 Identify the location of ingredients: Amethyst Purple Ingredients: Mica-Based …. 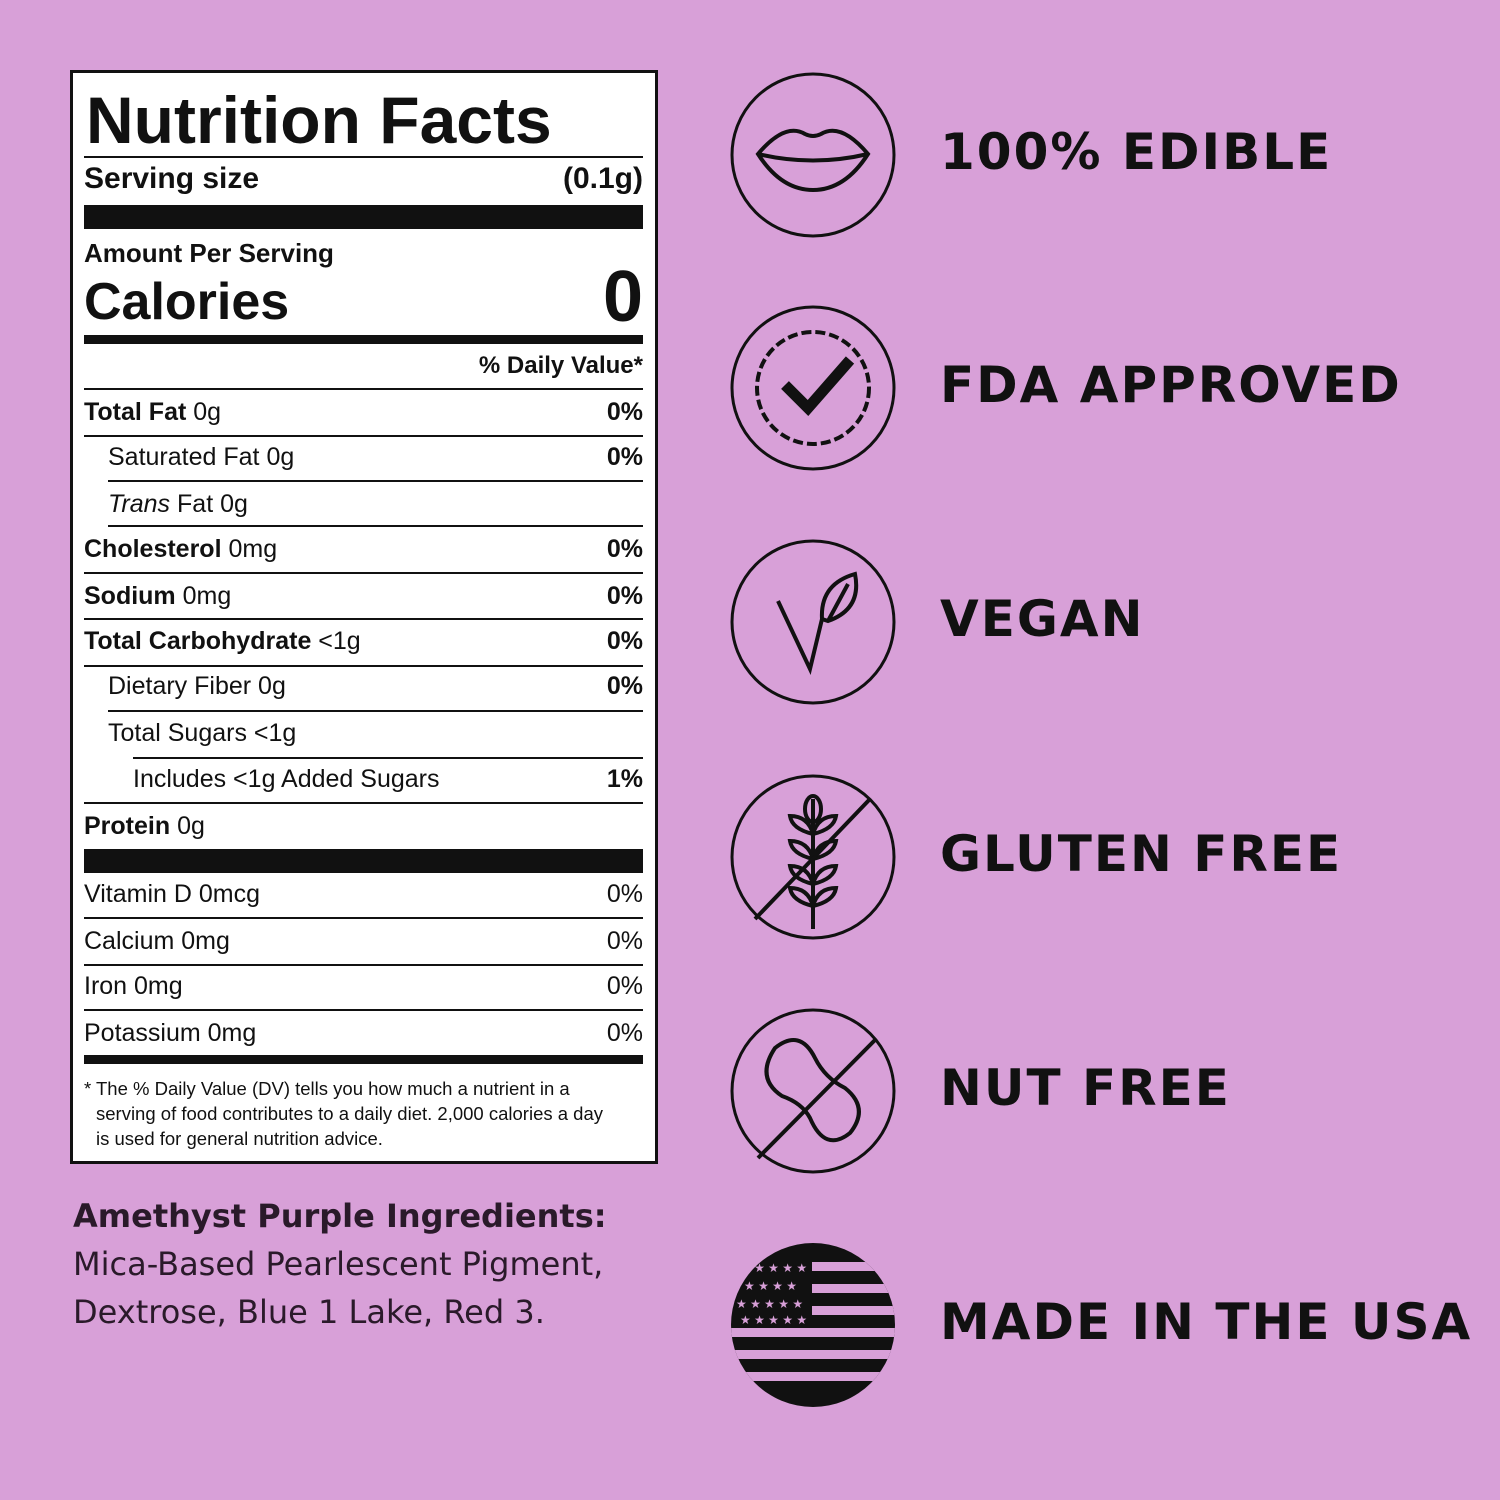
(340, 1264).